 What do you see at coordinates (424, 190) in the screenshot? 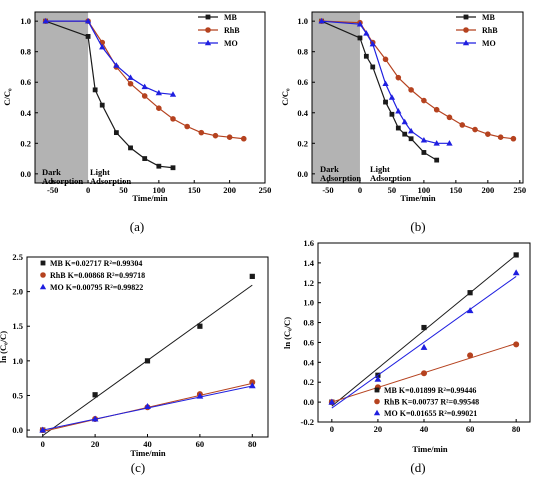
I see `x-tick-label: 100` at bounding box center [424, 190].